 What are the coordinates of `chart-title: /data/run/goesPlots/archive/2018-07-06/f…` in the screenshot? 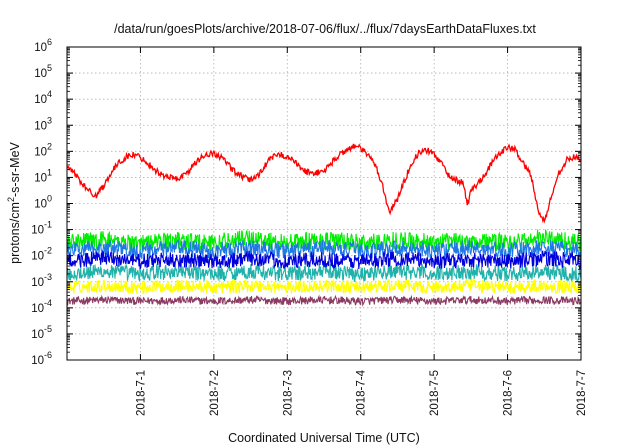 It's located at (325, 29).